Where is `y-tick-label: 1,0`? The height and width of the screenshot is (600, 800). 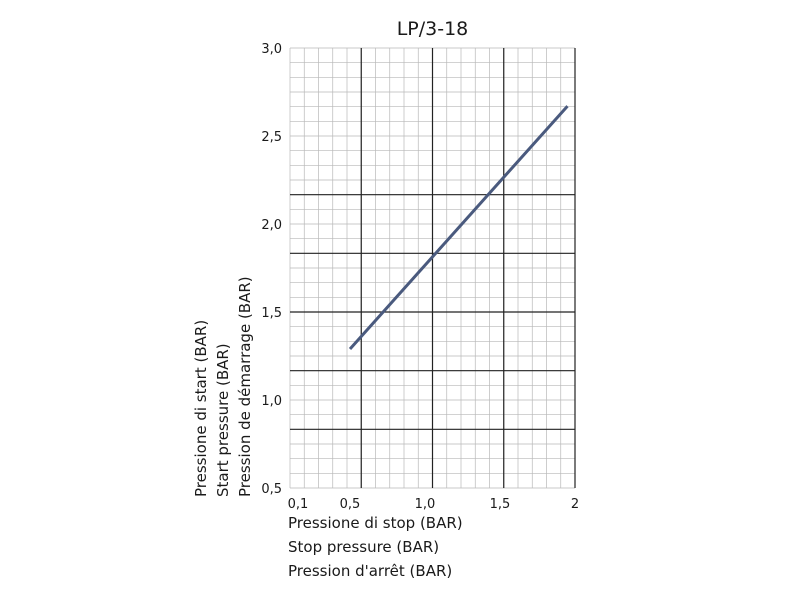
y-tick-label: 1,0 is located at coordinates (271, 401).